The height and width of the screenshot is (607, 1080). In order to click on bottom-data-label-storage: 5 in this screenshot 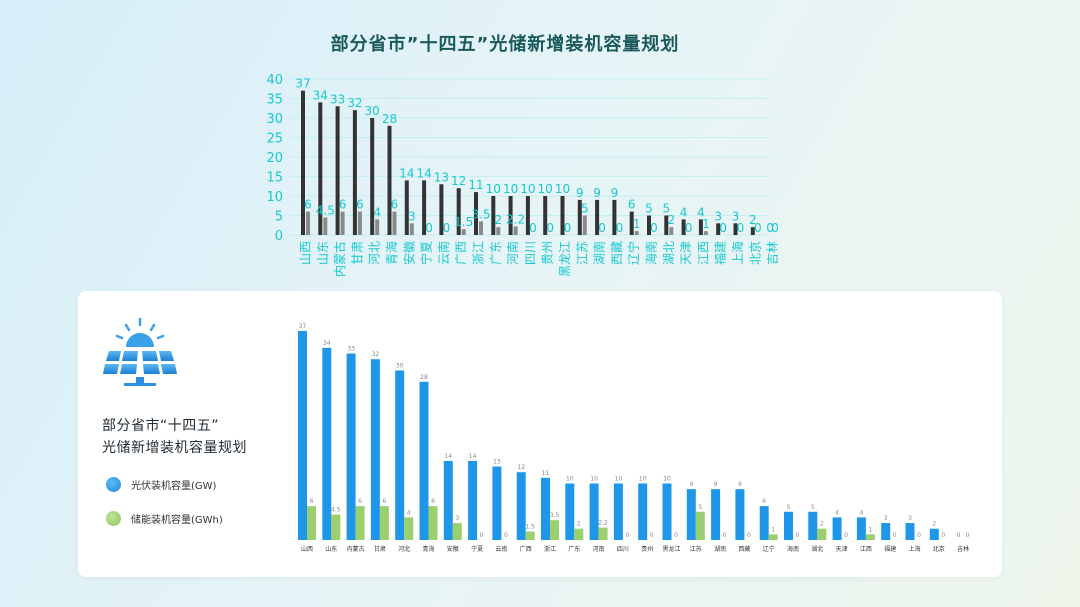, I will do `click(700, 507)`.